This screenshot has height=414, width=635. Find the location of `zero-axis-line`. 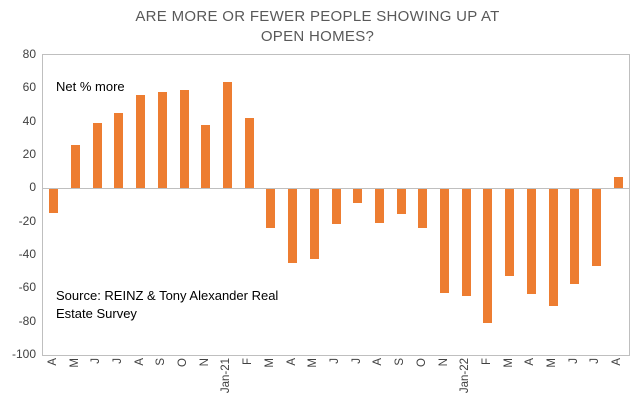

zero-axis-line is located at coordinates (336, 189).